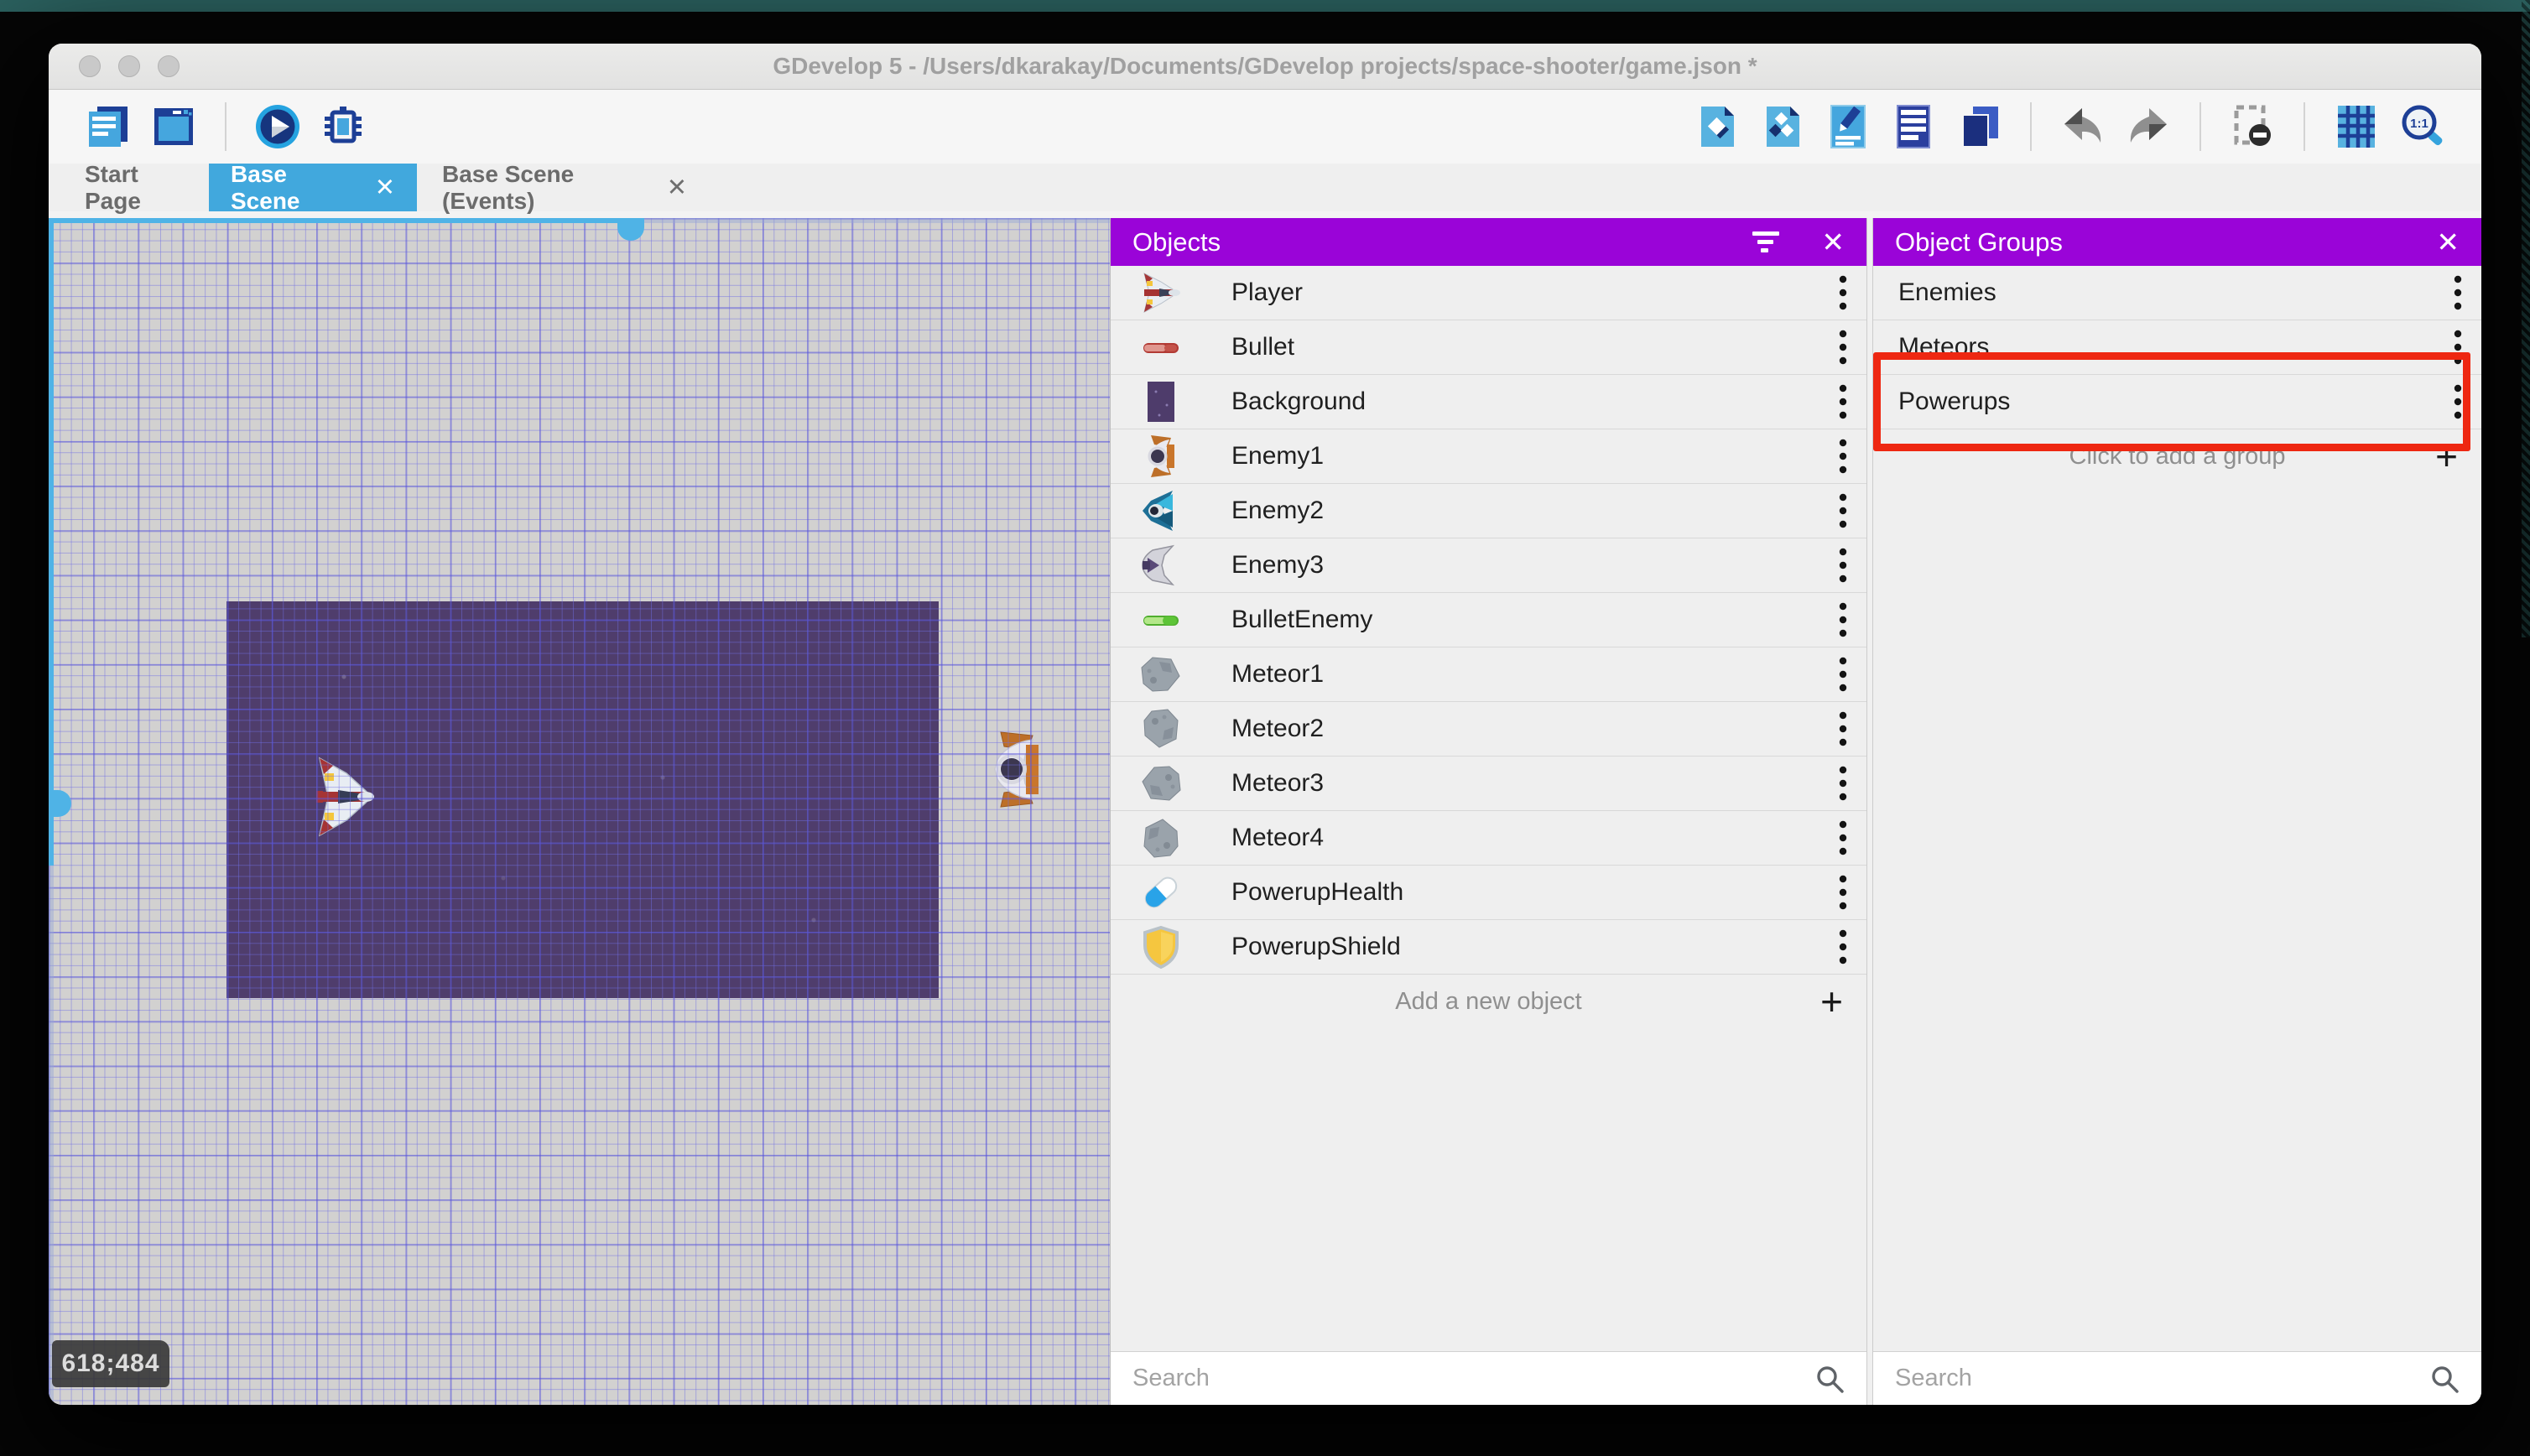  I want to click on object-row: Enemy3, so click(1488, 565).